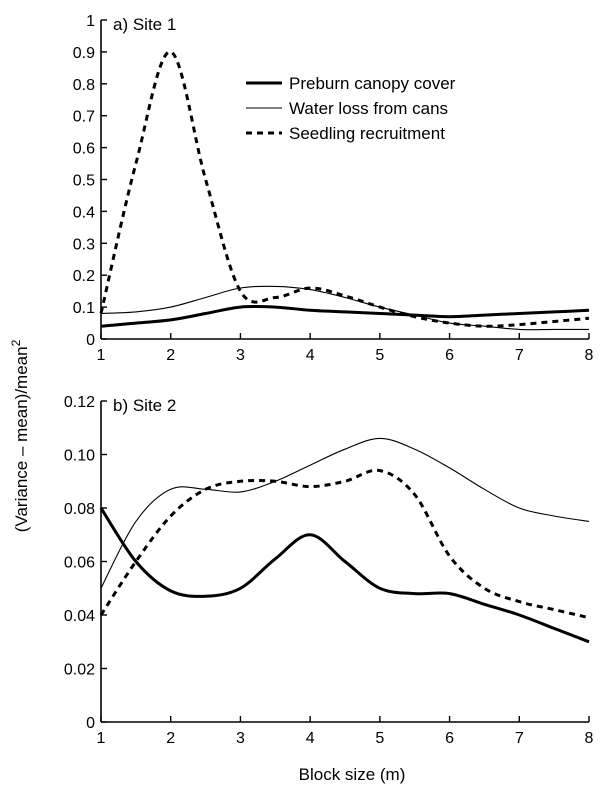 The width and height of the screenshot is (600, 791). What do you see at coordinates (144, 24) in the screenshot?
I see `panel-a-title: a) Site 1` at bounding box center [144, 24].